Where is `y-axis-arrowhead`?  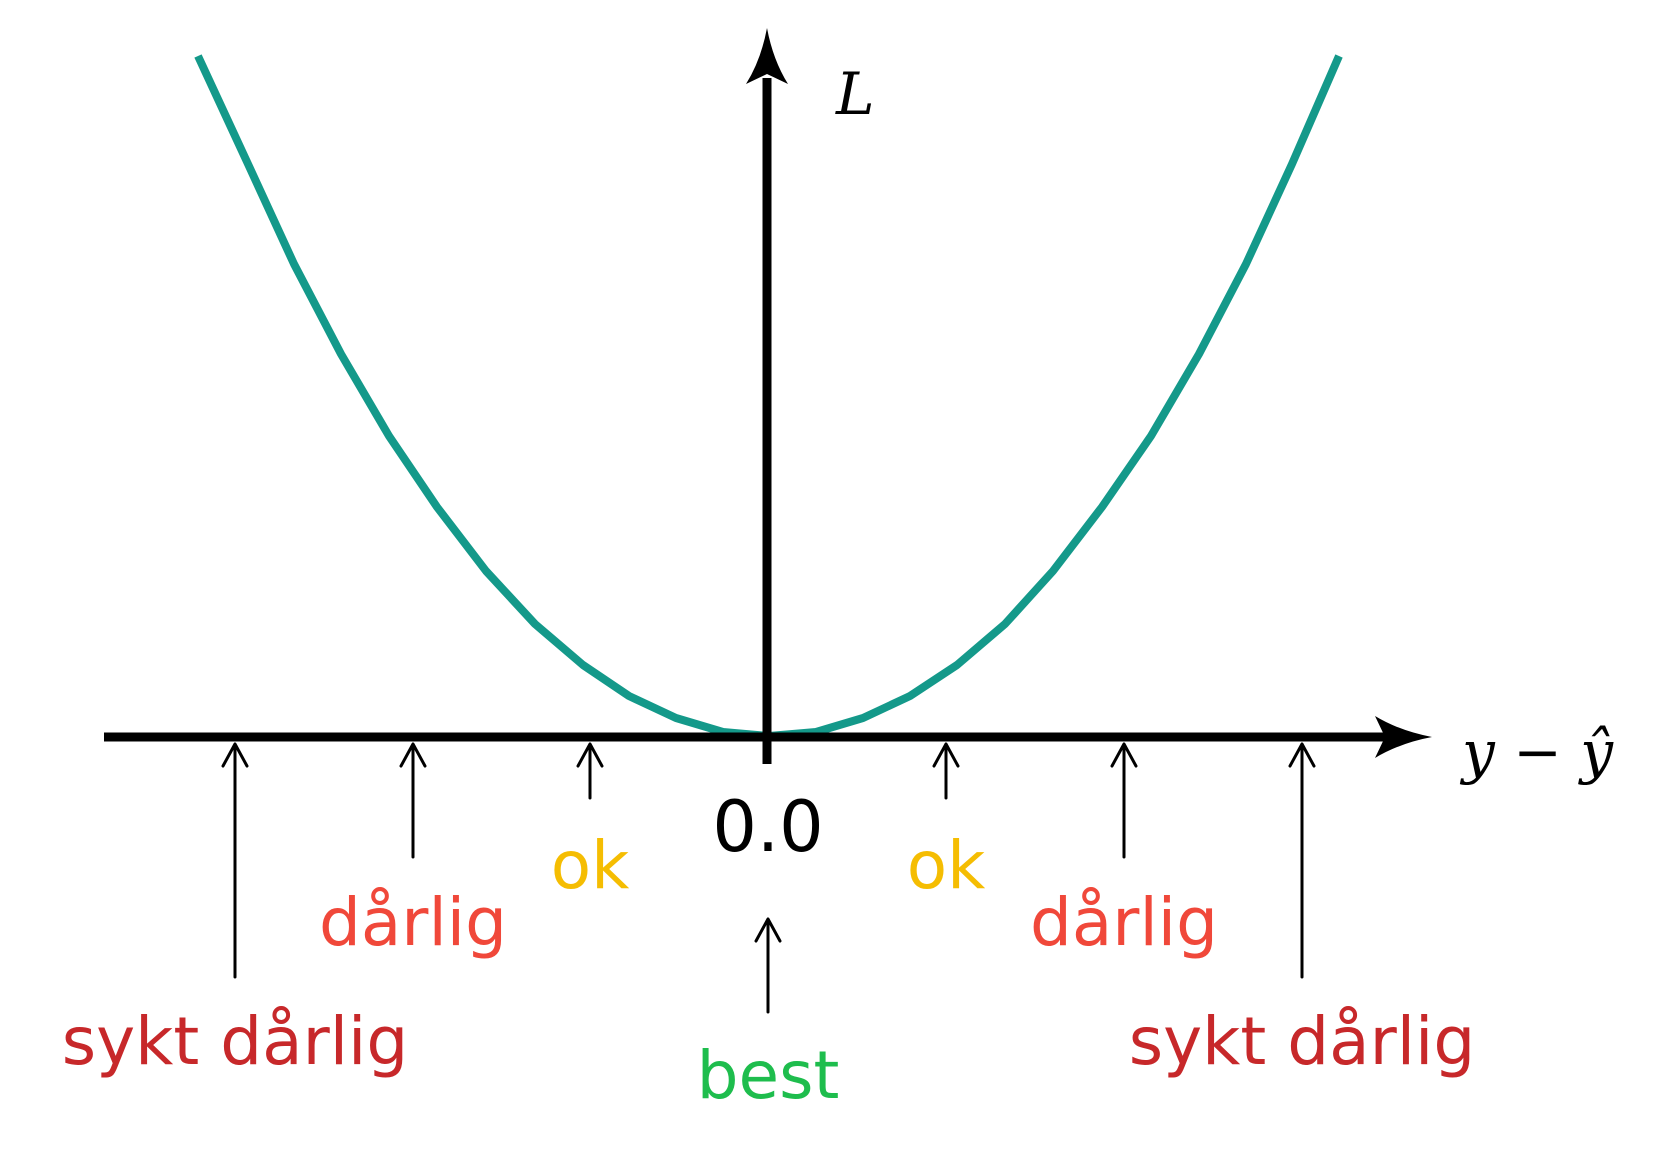
y-axis-arrowhead is located at coordinates (767, 56).